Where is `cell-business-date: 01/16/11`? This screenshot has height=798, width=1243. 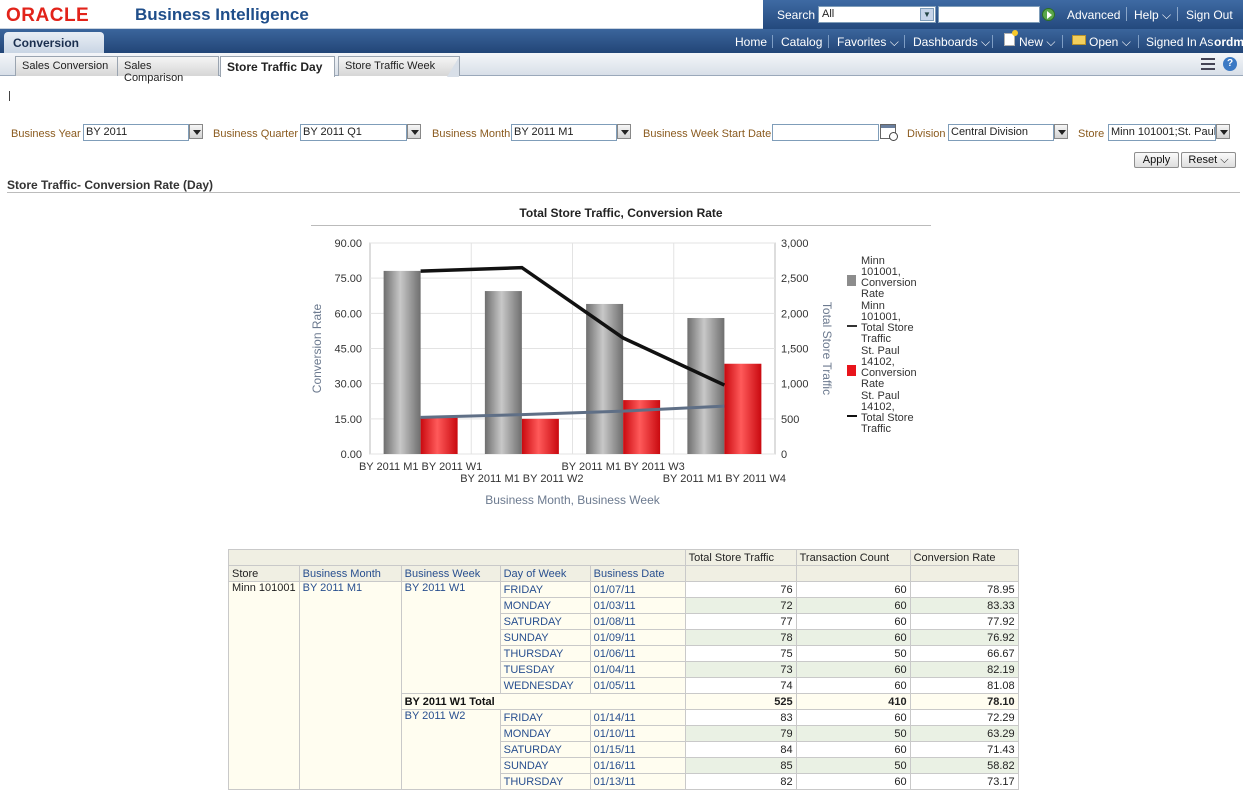 cell-business-date: 01/16/11 is located at coordinates (637, 765).